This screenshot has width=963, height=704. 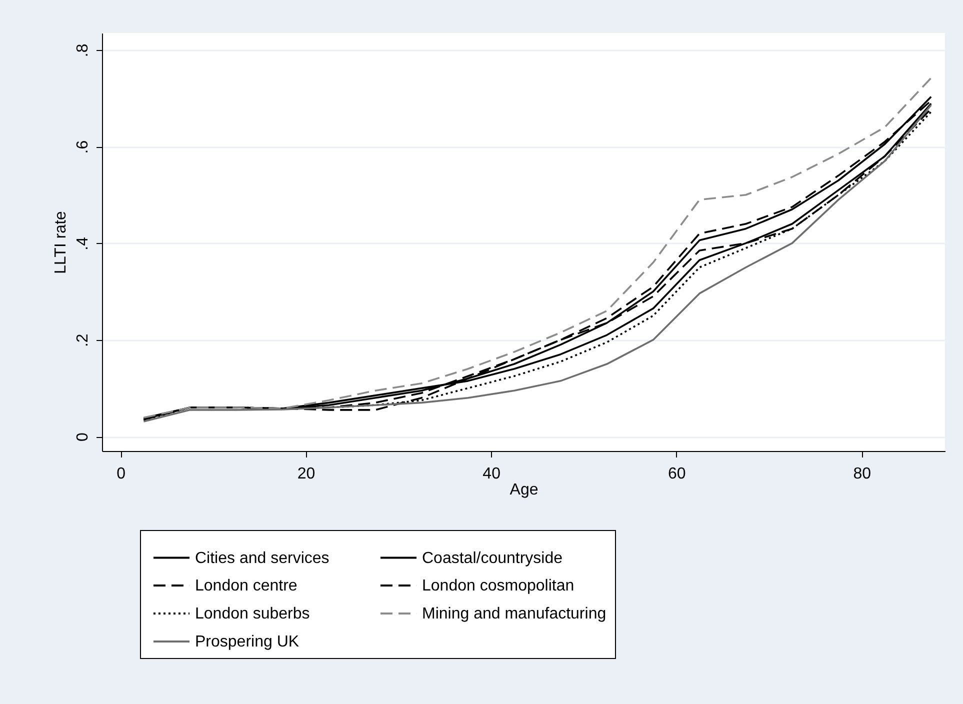 What do you see at coordinates (83, 147) in the screenshot?
I see `y-tick-label: .6` at bounding box center [83, 147].